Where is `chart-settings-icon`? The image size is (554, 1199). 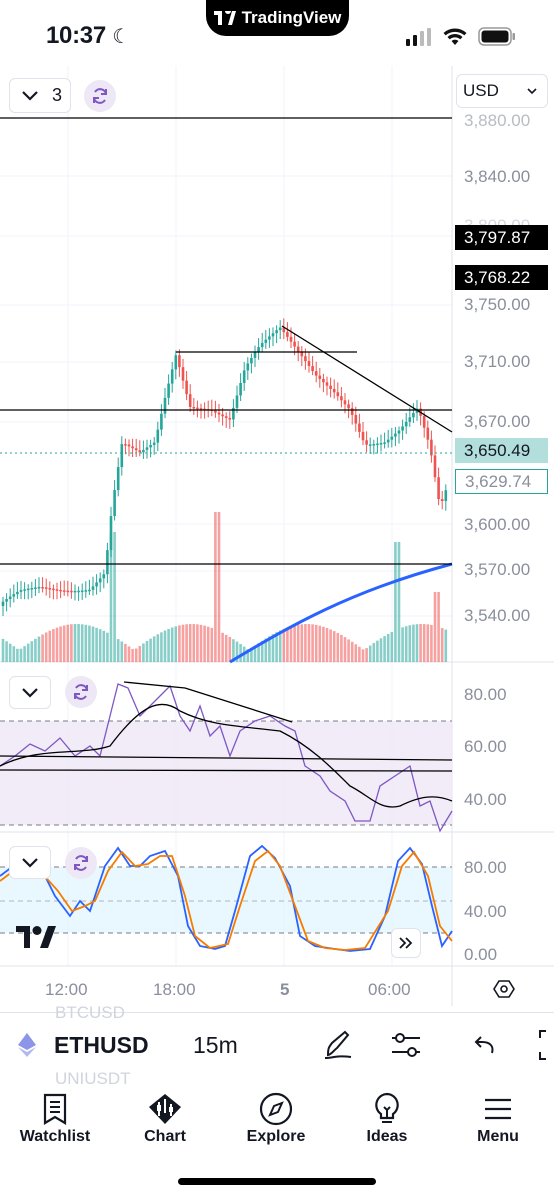
chart-settings-icon is located at coordinates (504, 989).